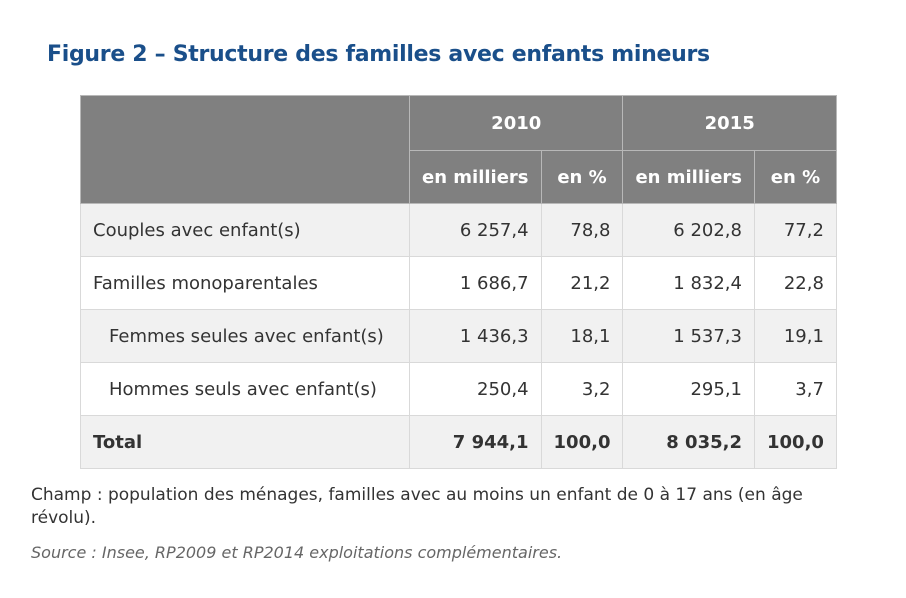  I want to click on cell-value: 1 686,7, so click(475, 283).